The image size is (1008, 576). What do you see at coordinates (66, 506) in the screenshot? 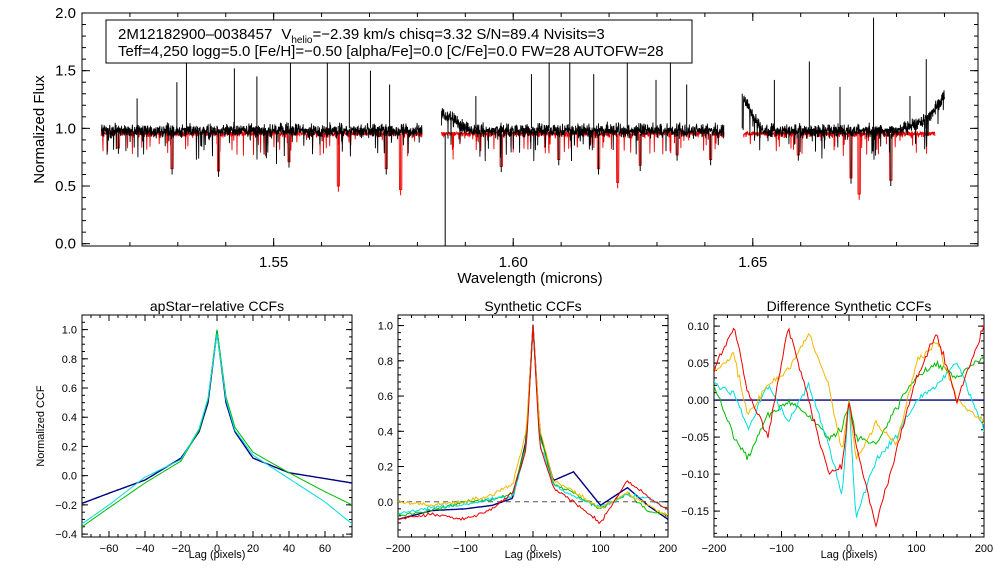
I see `y-tick-label: −0.2` at bounding box center [66, 506].